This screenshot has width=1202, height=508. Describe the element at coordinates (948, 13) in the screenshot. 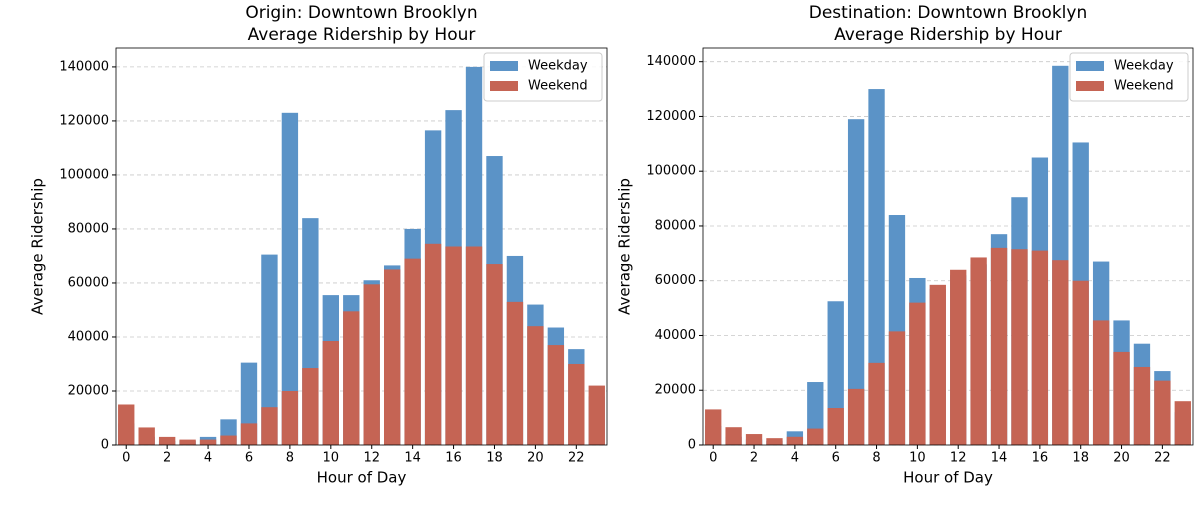

I see `chart-title: Destination: Downtown Brooklyn` at that location.